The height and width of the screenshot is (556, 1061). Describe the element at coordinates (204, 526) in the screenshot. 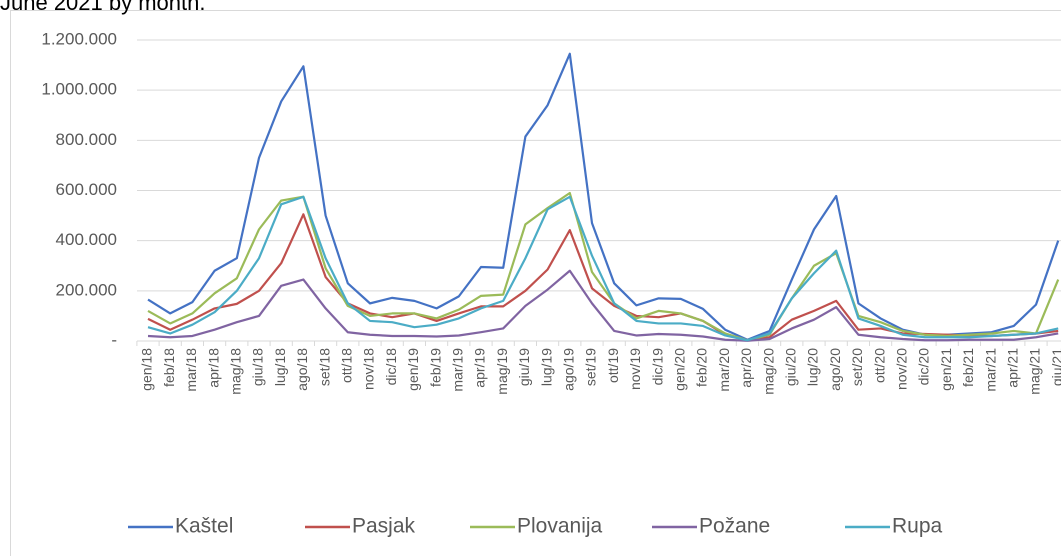

I see `legend-label: Kaštel` at that location.